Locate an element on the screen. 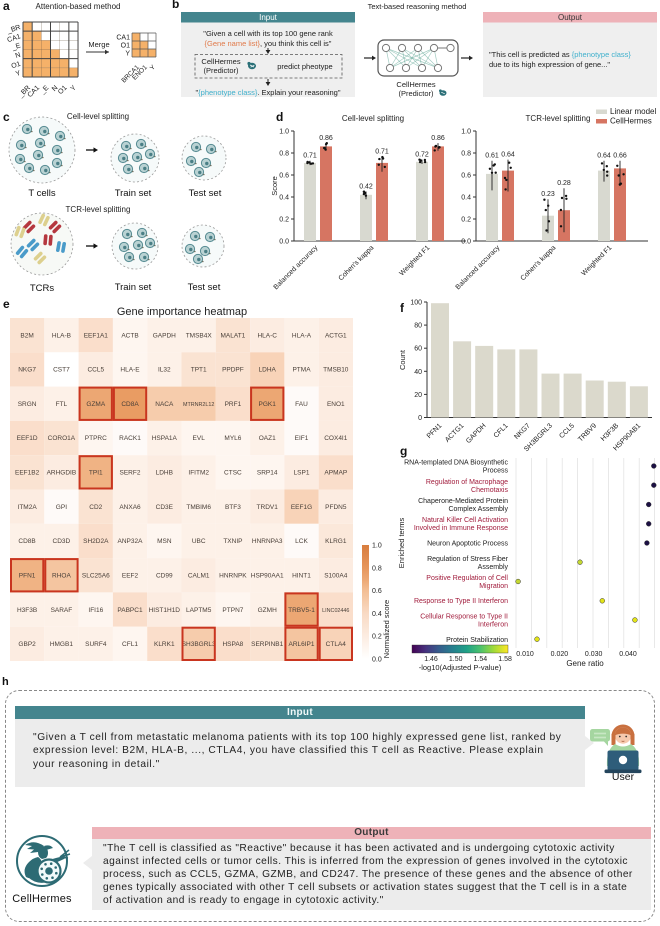  svg-text: Cell-level splitting is located at coordinates (98, 116).